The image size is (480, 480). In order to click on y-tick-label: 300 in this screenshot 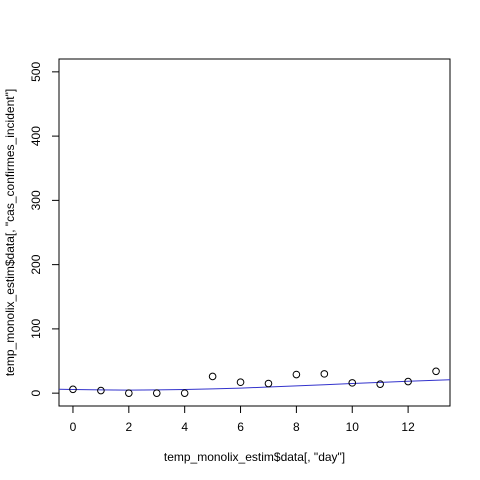, I will do `click(36, 200)`.